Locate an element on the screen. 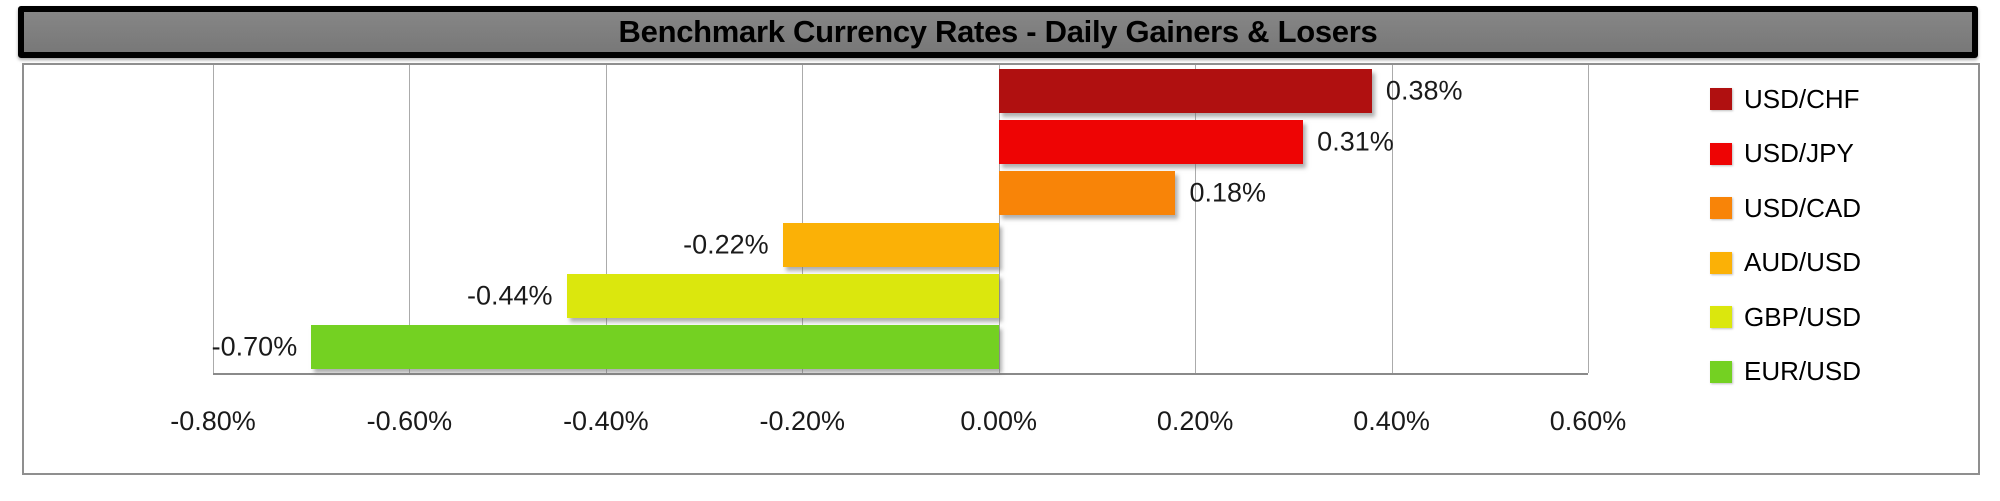  legend-label-usd-jpy: USD/JPY is located at coordinates (1799, 153).